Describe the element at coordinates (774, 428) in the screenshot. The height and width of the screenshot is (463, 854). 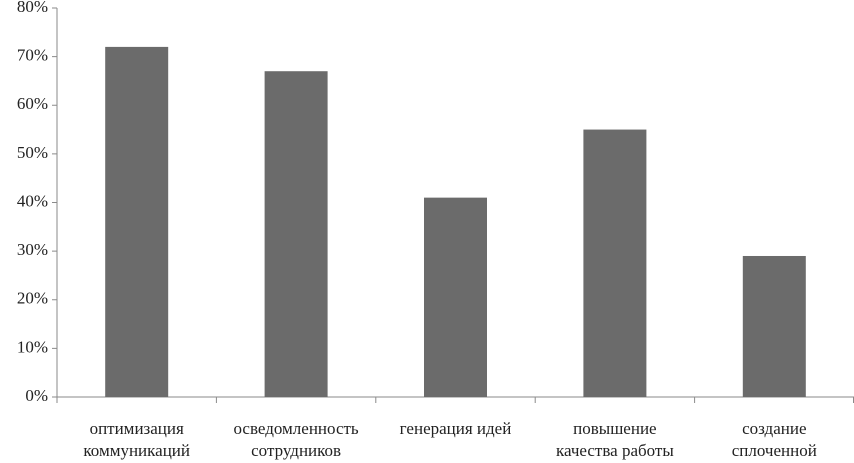
I see `x-tick-label: создание` at that location.